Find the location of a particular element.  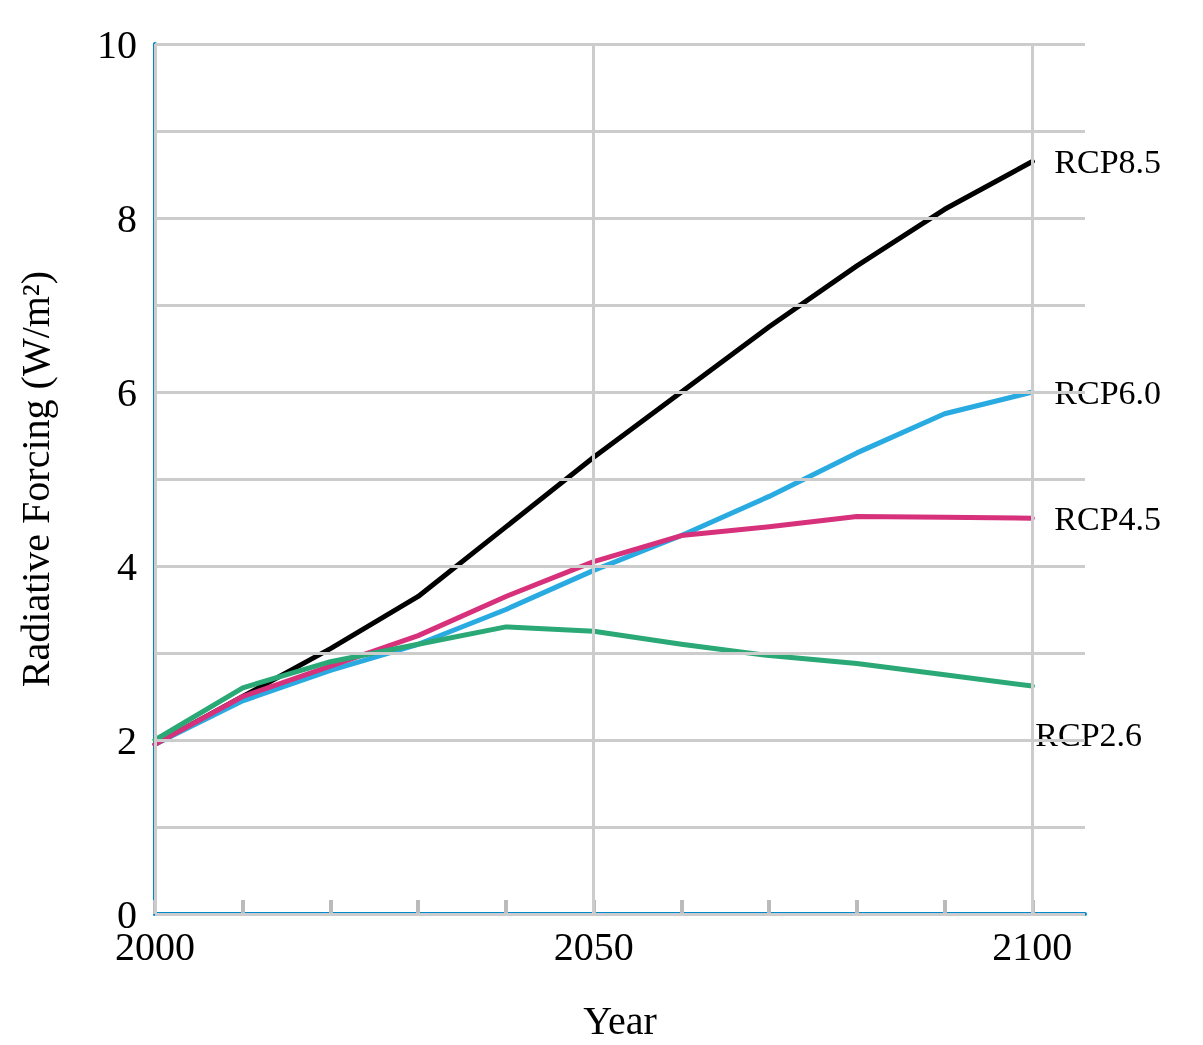

y-tick-label: 10 is located at coordinates (117, 44).